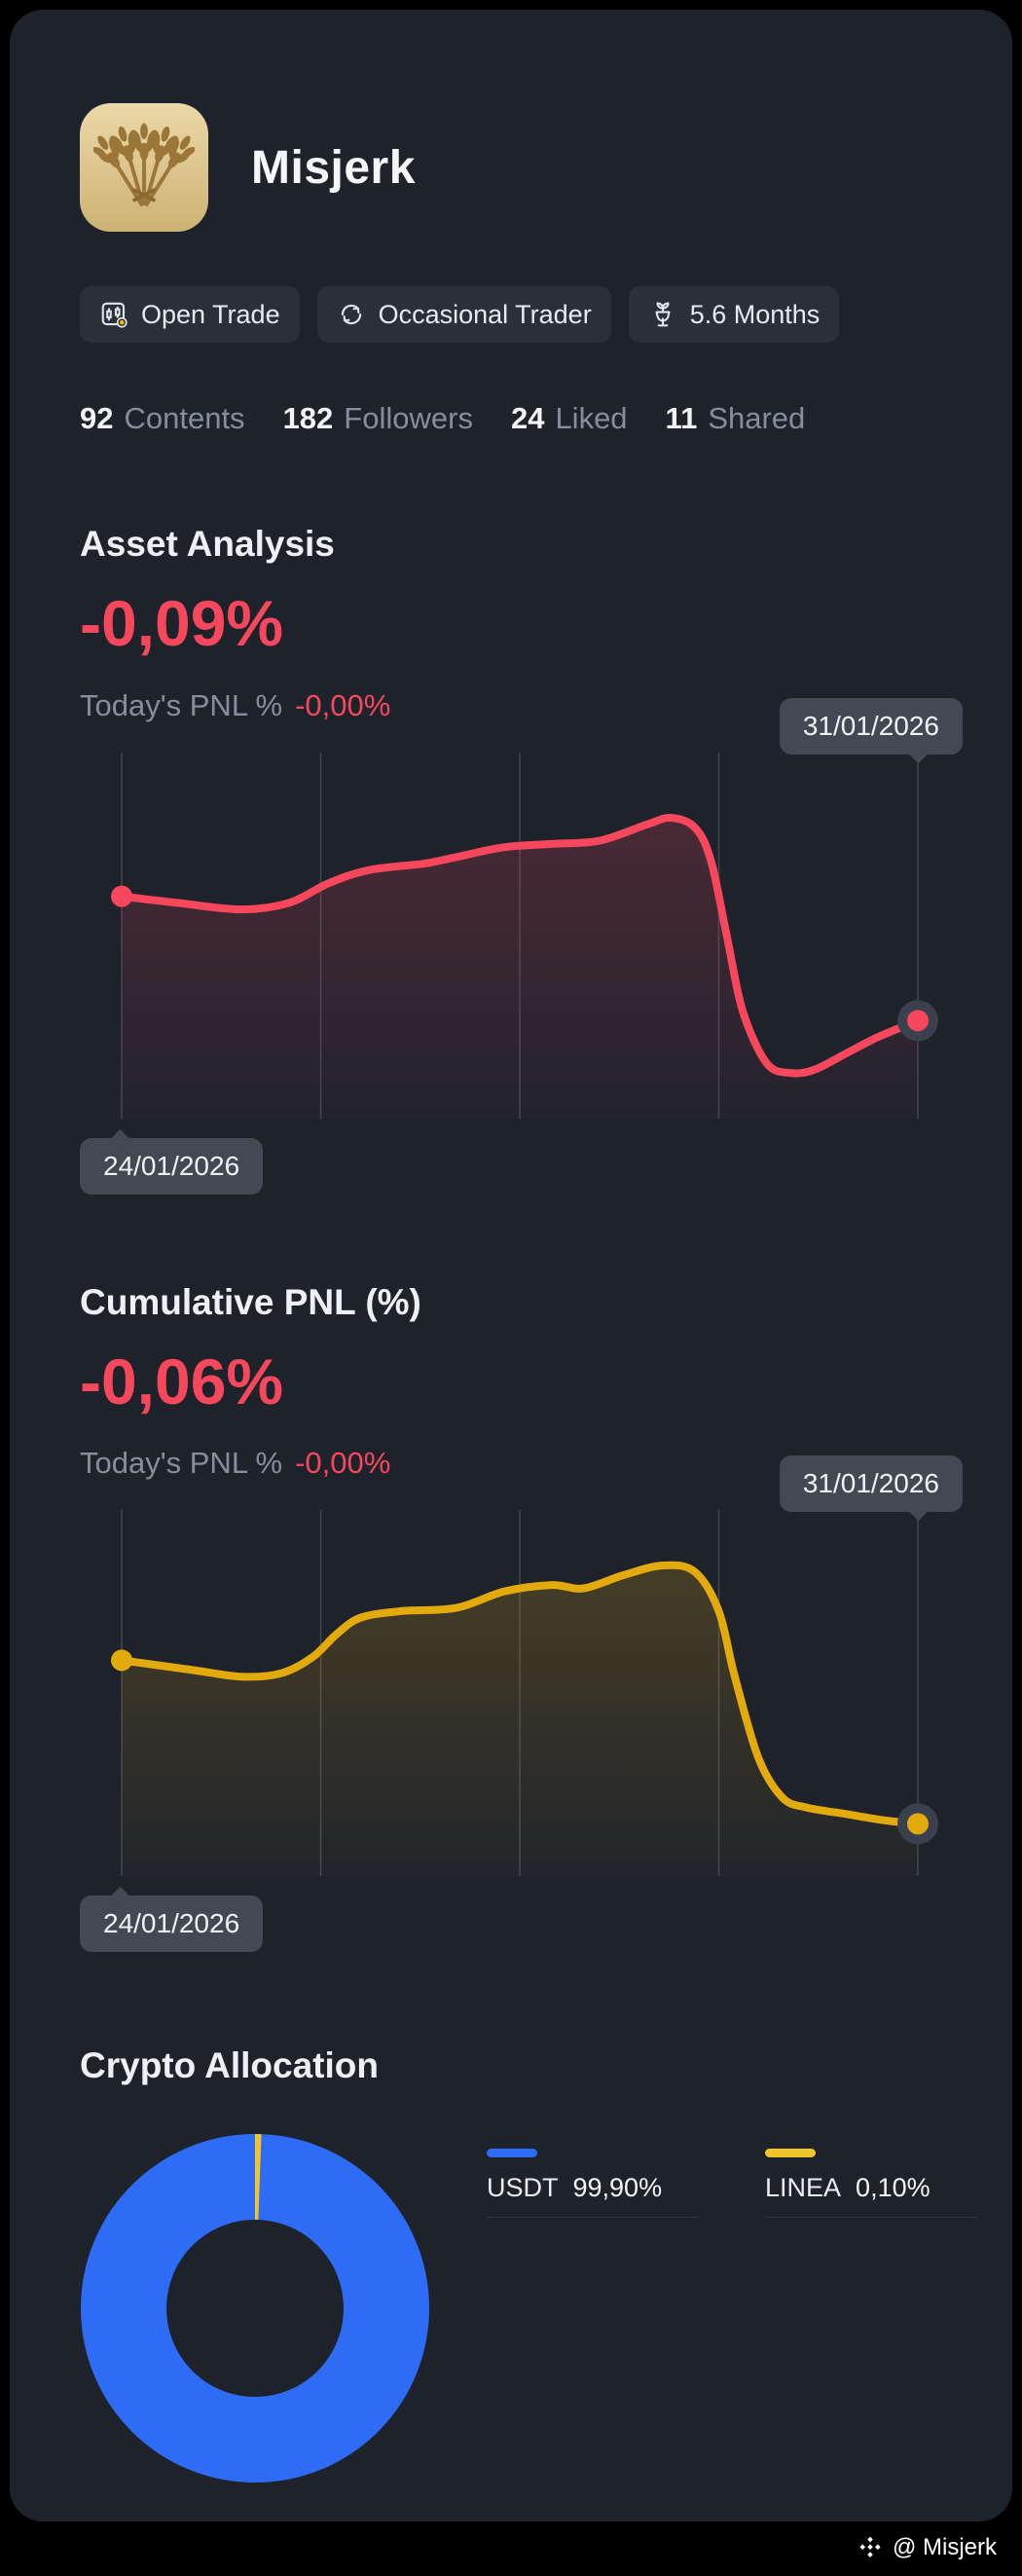 The height and width of the screenshot is (2576, 1022). What do you see at coordinates (663, 314) in the screenshot?
I see `seedling-cup-icon` at bounding box center [663, 314].